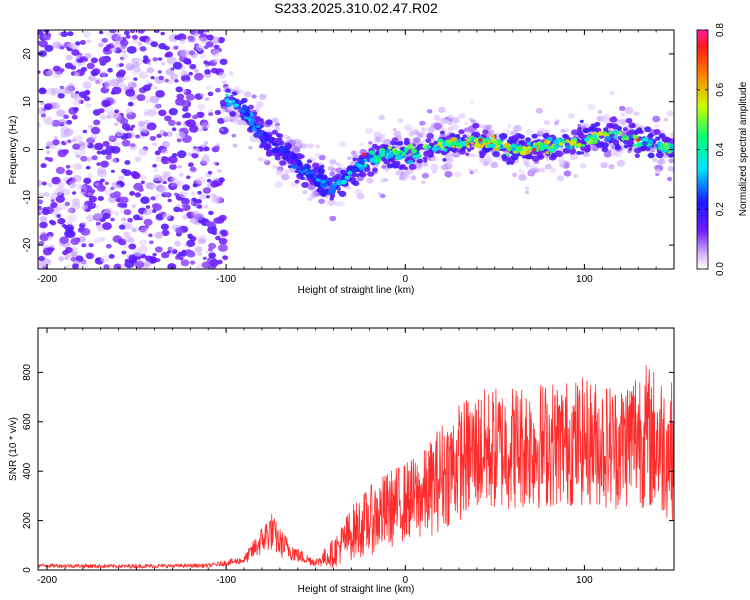  What do you see at coordinates (27, 372) in the screenshot?
I see `y-tick-label: 800` at bounding box center [27, 372].